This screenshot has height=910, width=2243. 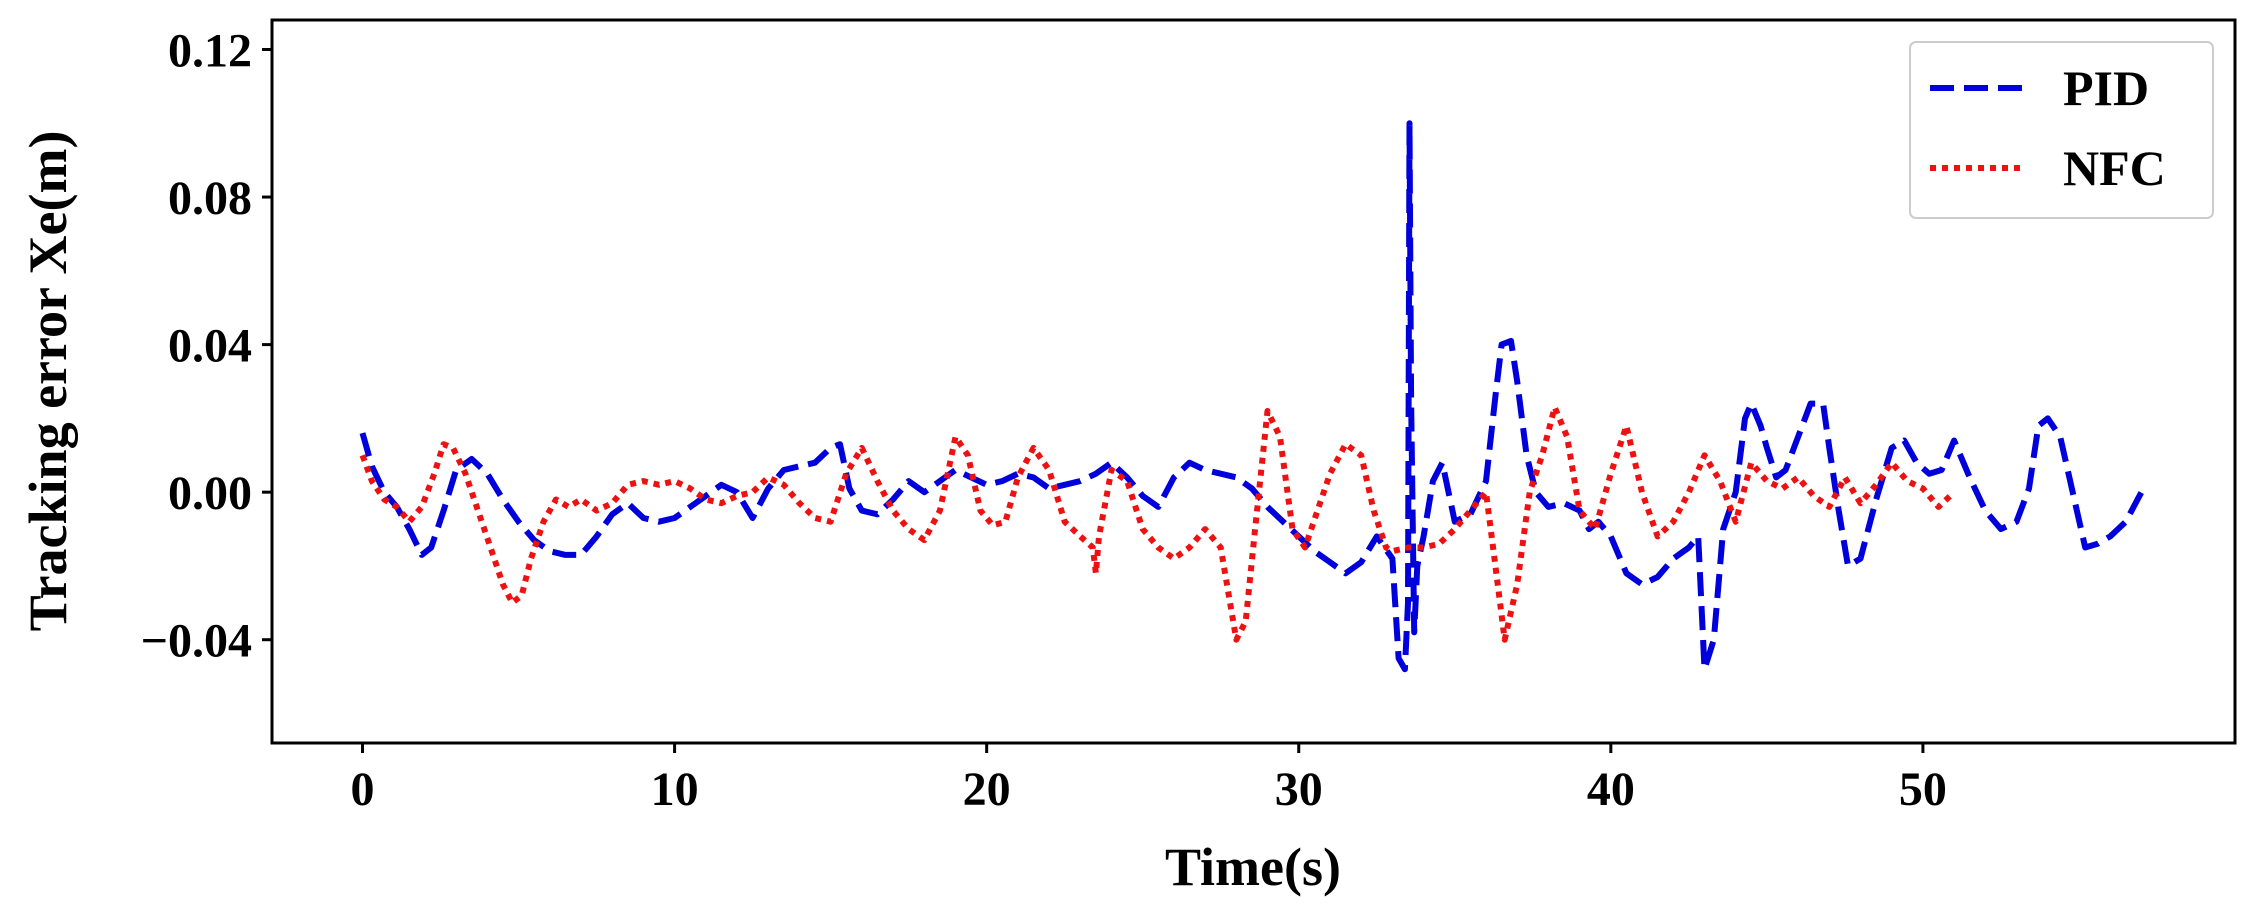 What do you see at coordinates (1923, 789) in the screenshot?
I see `x-tick-label: 50` at bounding box center [1923, 789].